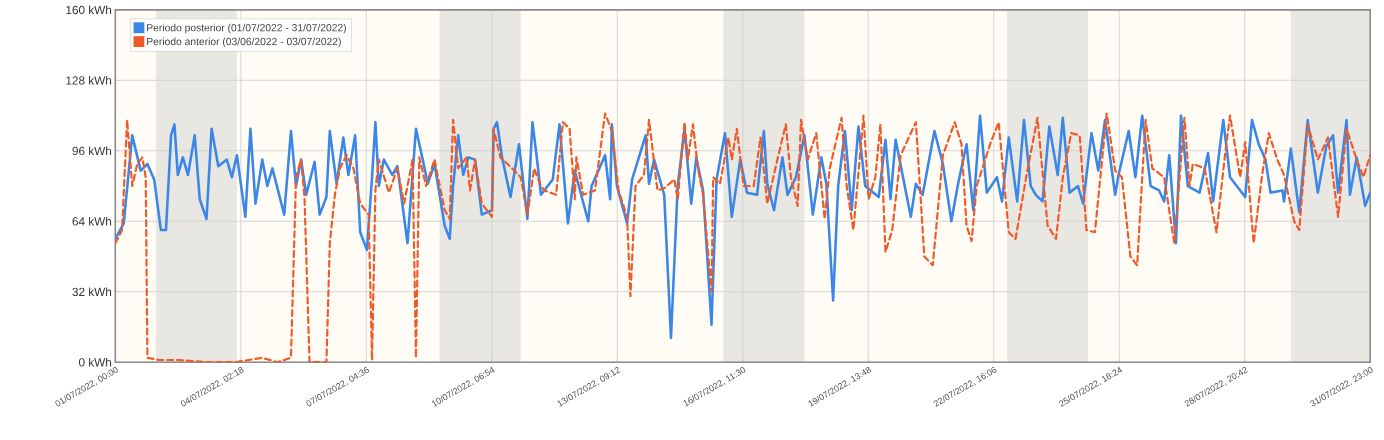 This screenshot has height=440, width=1384. Describe the element at coordinates (89, 10) in the screenshot. I see `y-tick-label: 160 kWh` at that location.